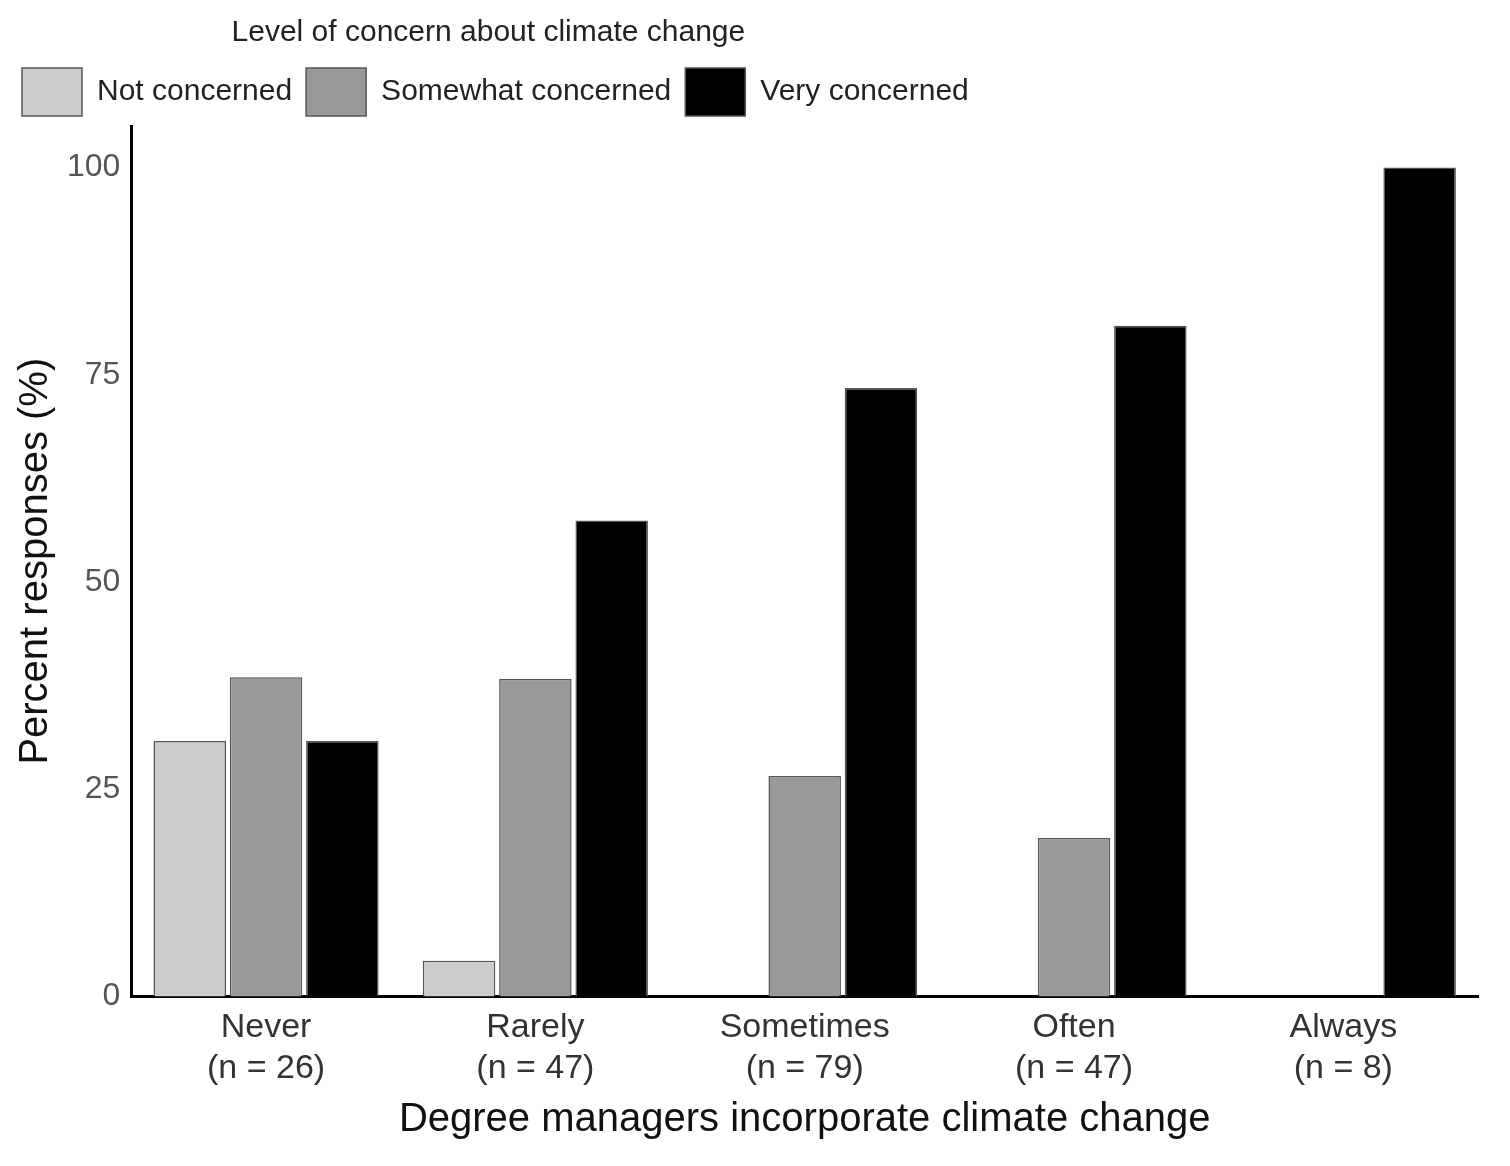 Image resolution: width=1510 pixels, height=1166 pixels. I want to click on legend-title: Level of concern about climate change, so click(488, 31).